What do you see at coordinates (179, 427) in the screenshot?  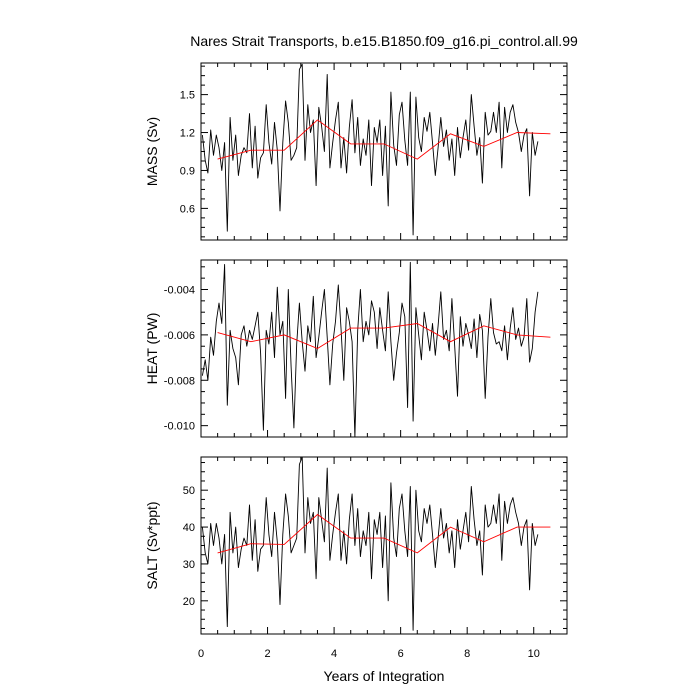 I see `y-tick-label: -0.010` at bounding box center [179, 427].